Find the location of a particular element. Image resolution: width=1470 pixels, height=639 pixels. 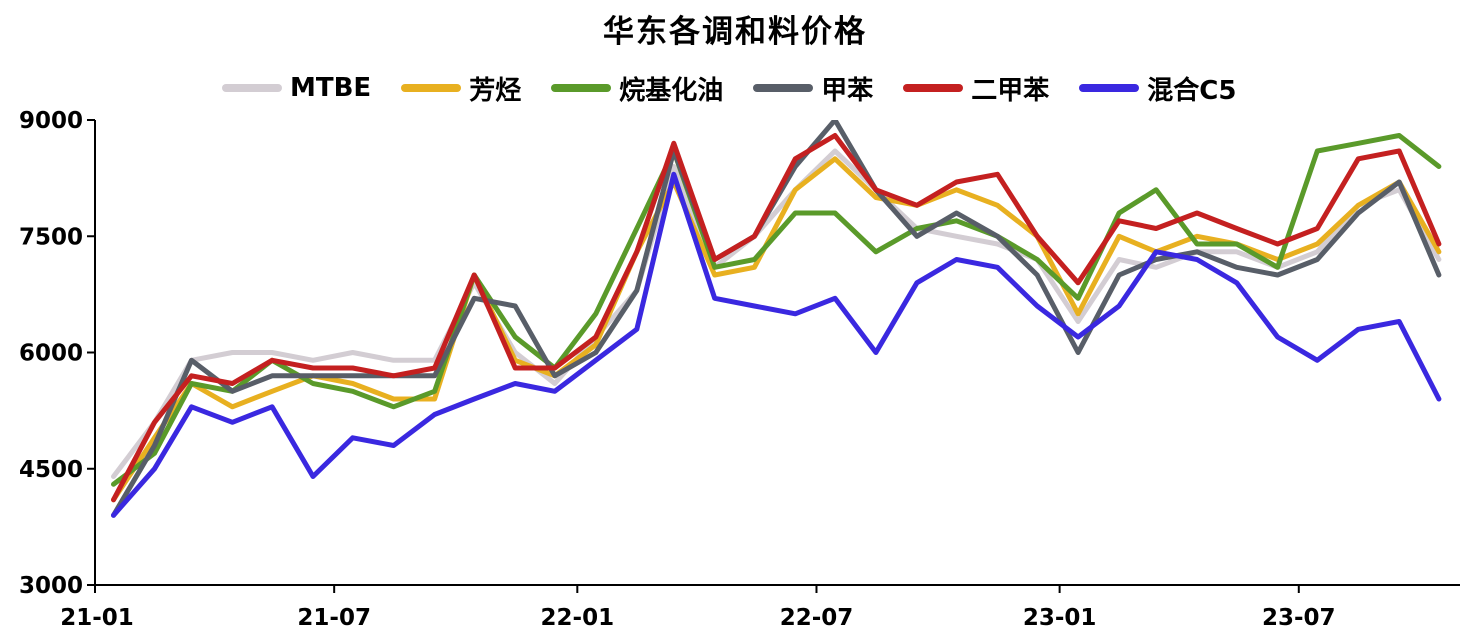

legend-label: MTBE is located at coordinates (331, 88).